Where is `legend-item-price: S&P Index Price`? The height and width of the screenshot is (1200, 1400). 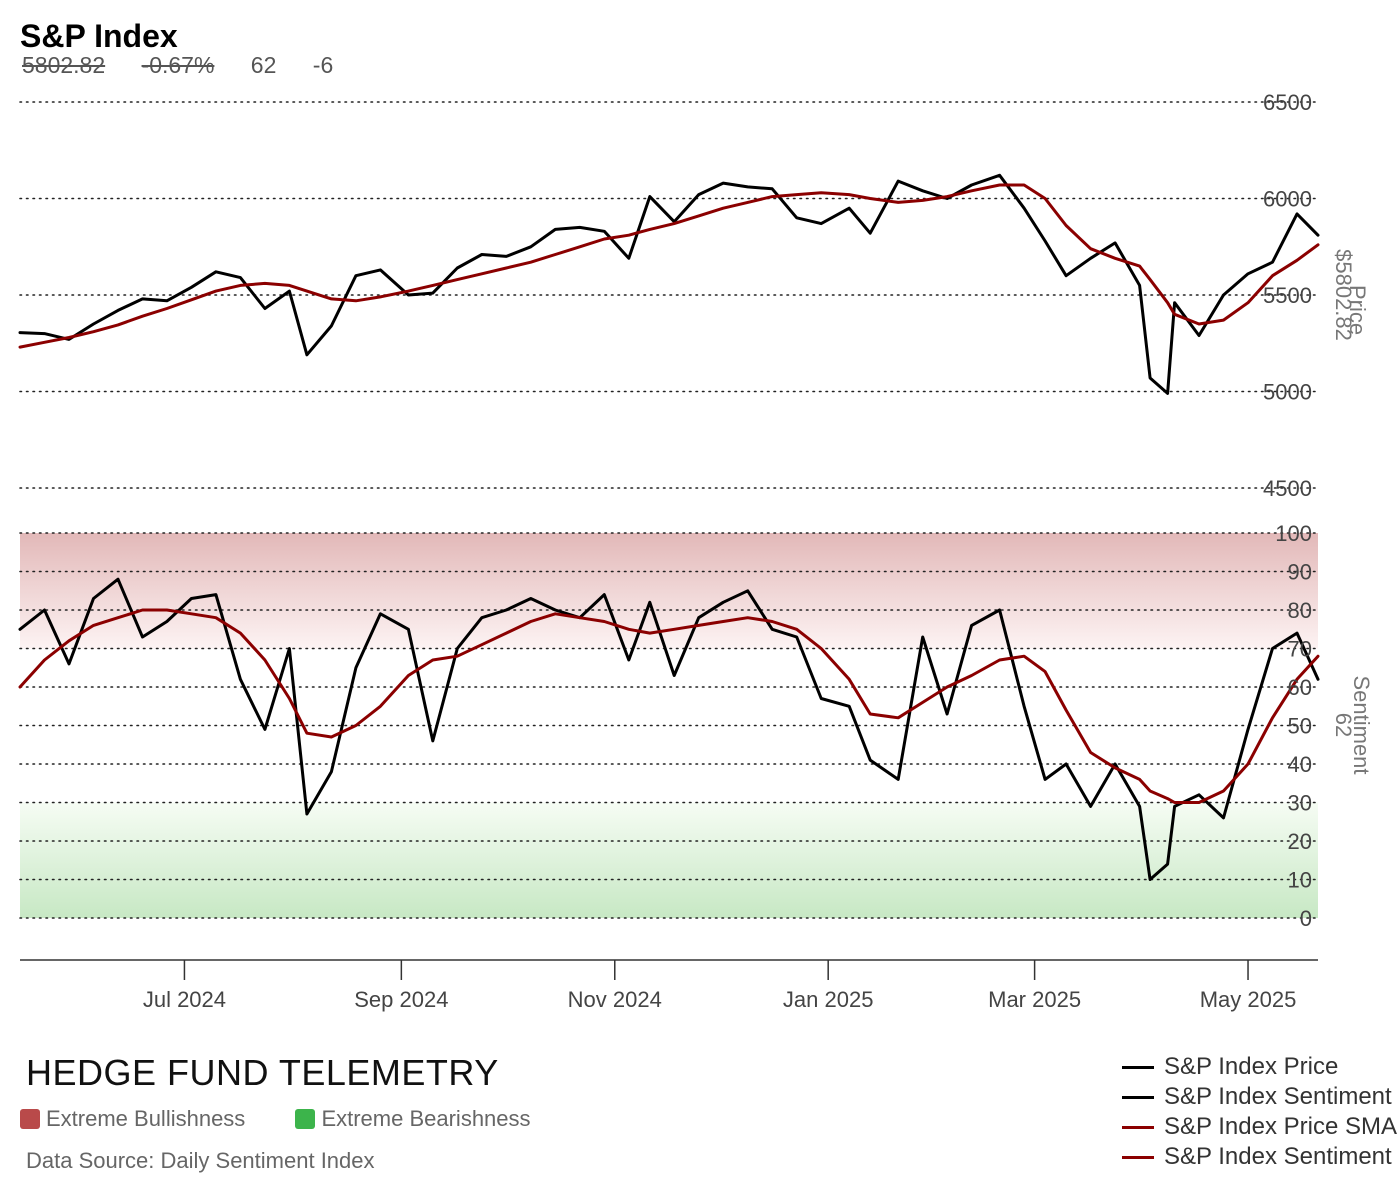
legend-item-price: S&P Index Price is located at coordinates (1259, 1067).